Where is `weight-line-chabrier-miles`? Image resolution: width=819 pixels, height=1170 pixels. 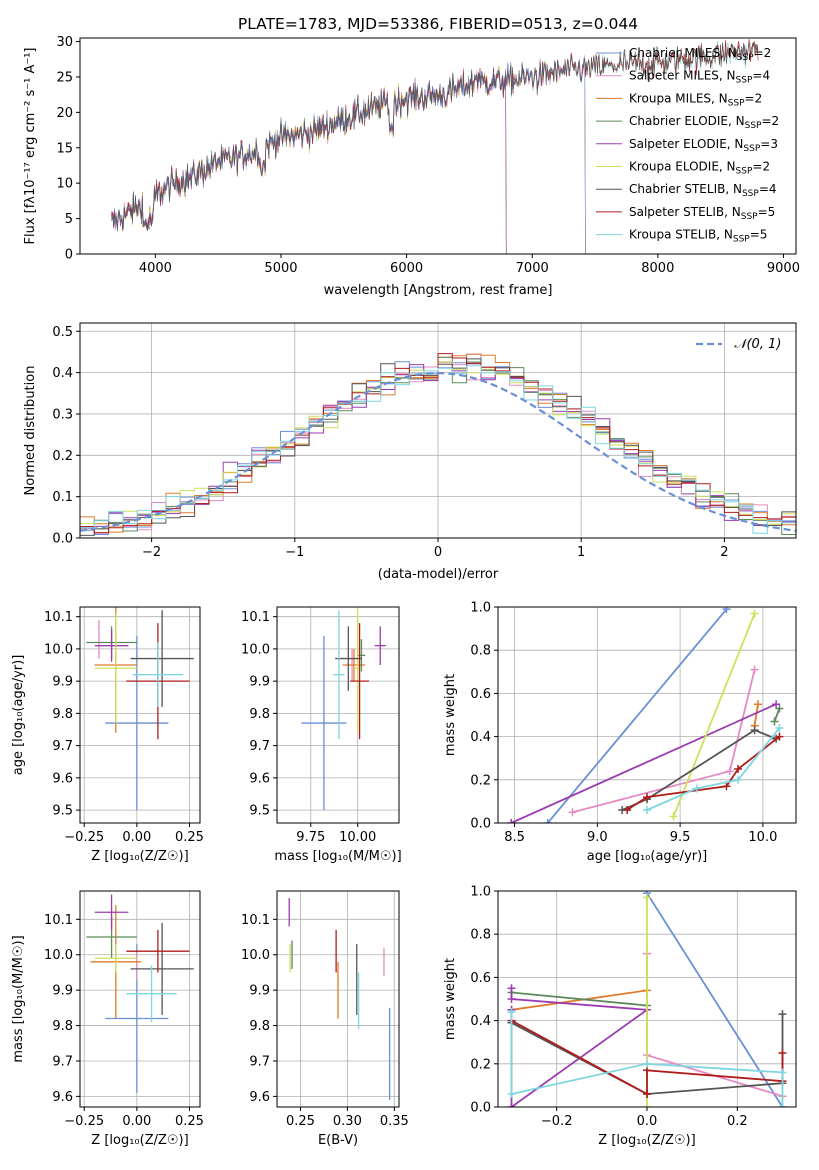 weight-line-chabrier-miles is located at coordinates (637, 715).